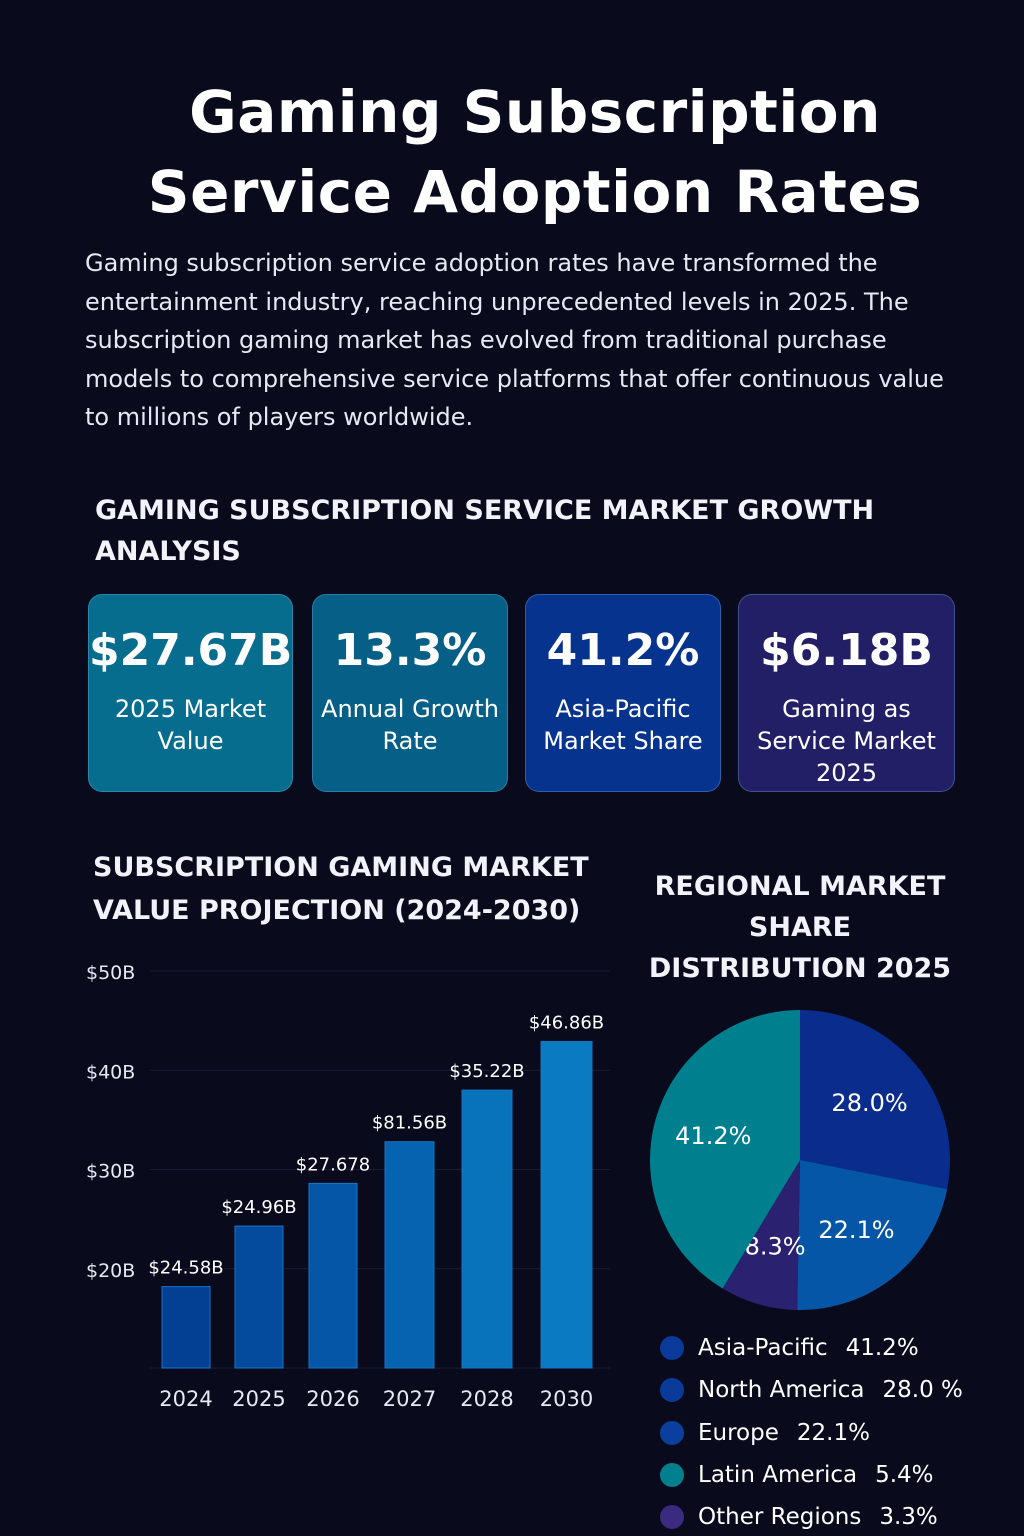 The image size is (1024, 1536). I want to click on kpi-value: 41.2%, so click(623, 650).